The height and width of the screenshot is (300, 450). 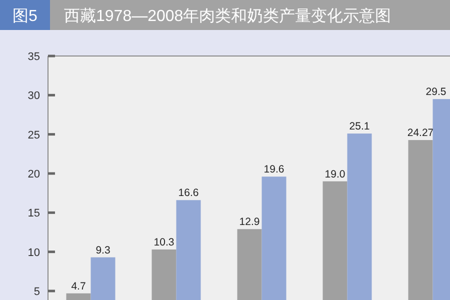 What do you see at coordinates (188, 193) in the screenshot?
I see `data-label: 16.6` at bounding box center [188, 193].